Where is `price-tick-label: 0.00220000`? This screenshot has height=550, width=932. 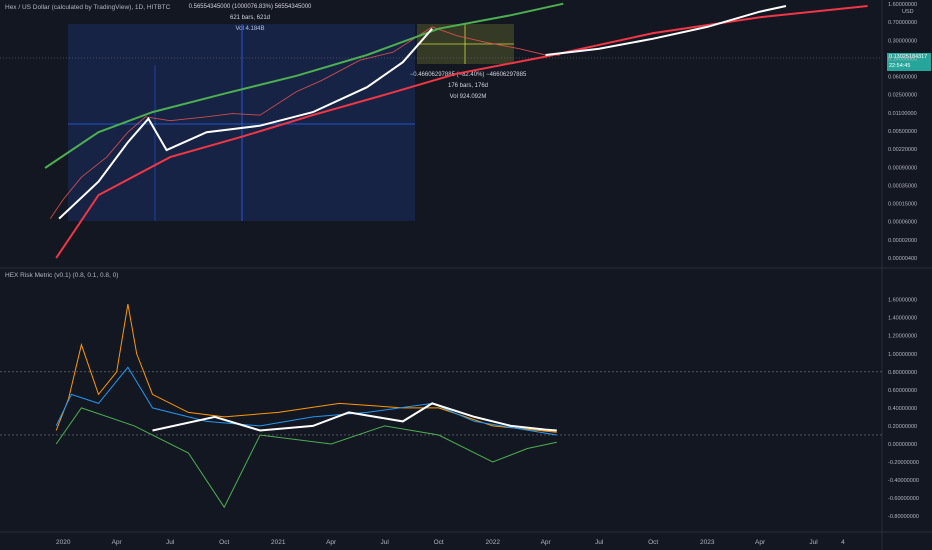 price-tick-label: 0.00220000 is located at coordinates (902, 150).